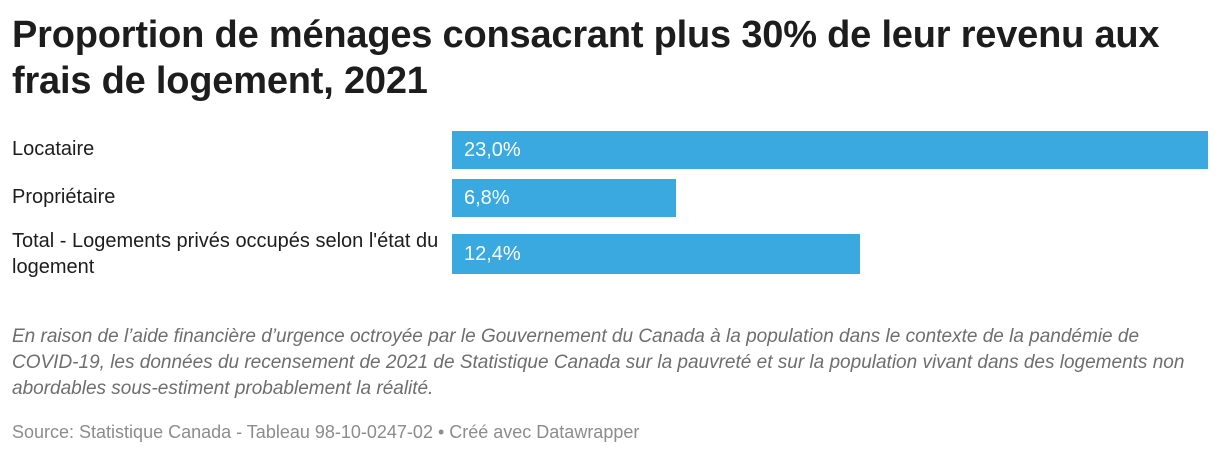 The image size is (1220, 454). I want to click on bar-value-label: 6,8%, so click(487, 198).